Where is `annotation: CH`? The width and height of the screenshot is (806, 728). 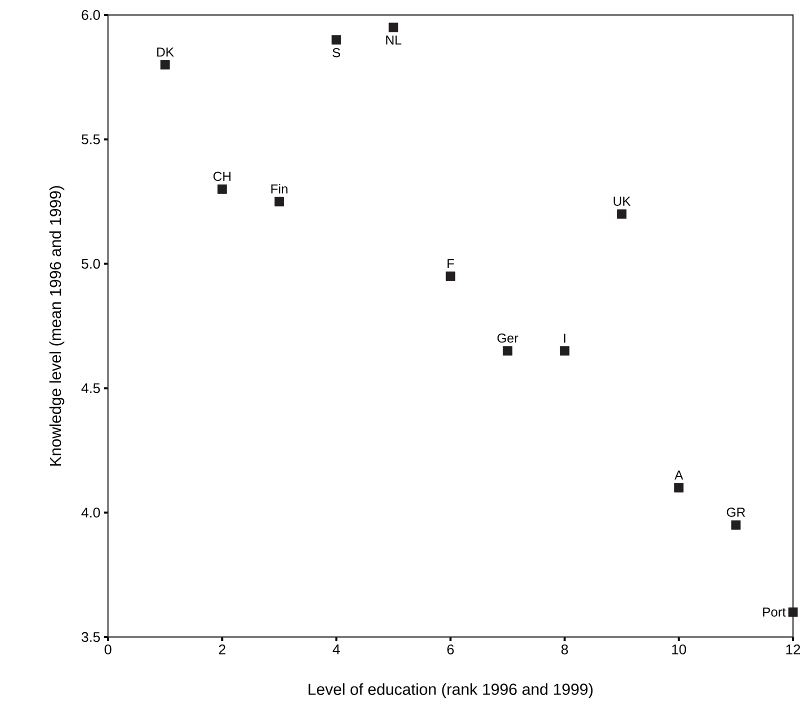
annotation: CH is located at coordinates (221, 176).